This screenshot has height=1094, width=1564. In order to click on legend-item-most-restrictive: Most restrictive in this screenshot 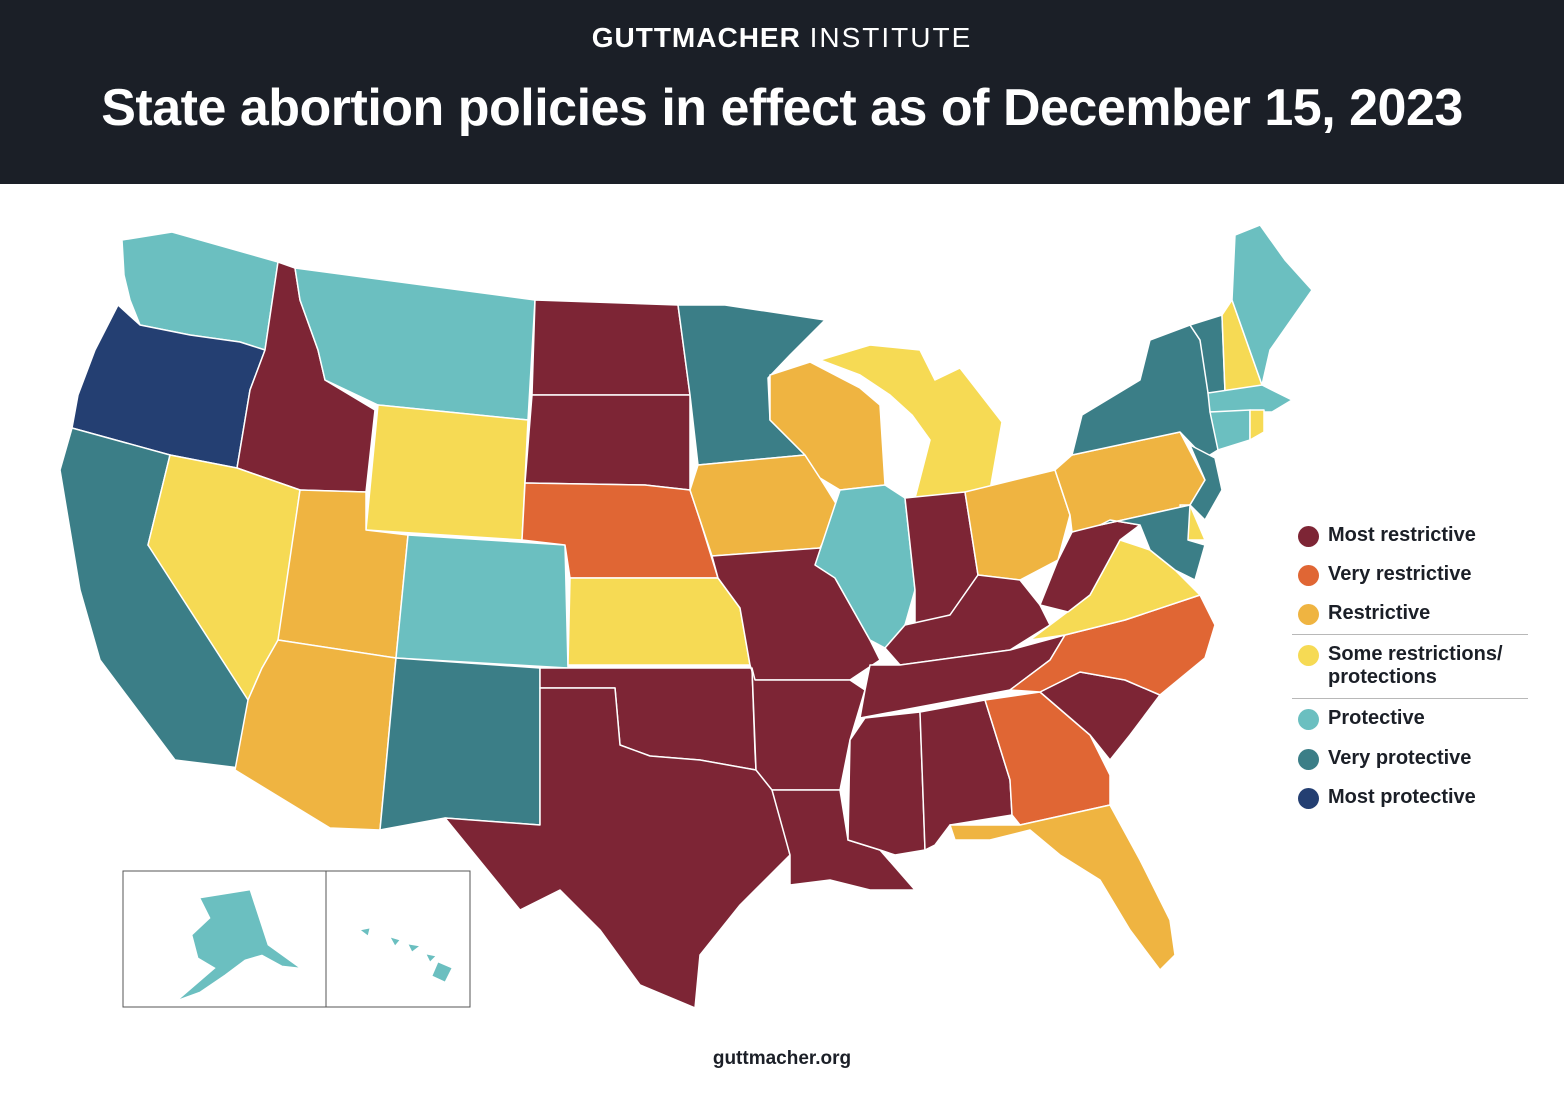, I will do `click(1412, 535)`.